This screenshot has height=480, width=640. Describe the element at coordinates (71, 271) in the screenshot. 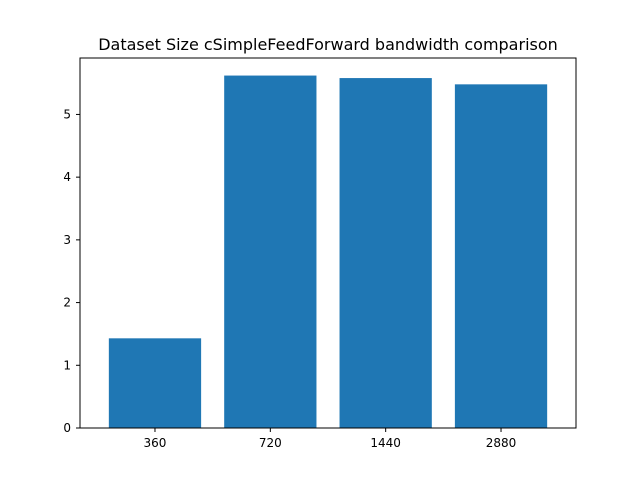

I see `y-axis: 0 1 2 3 4 5` at that location.